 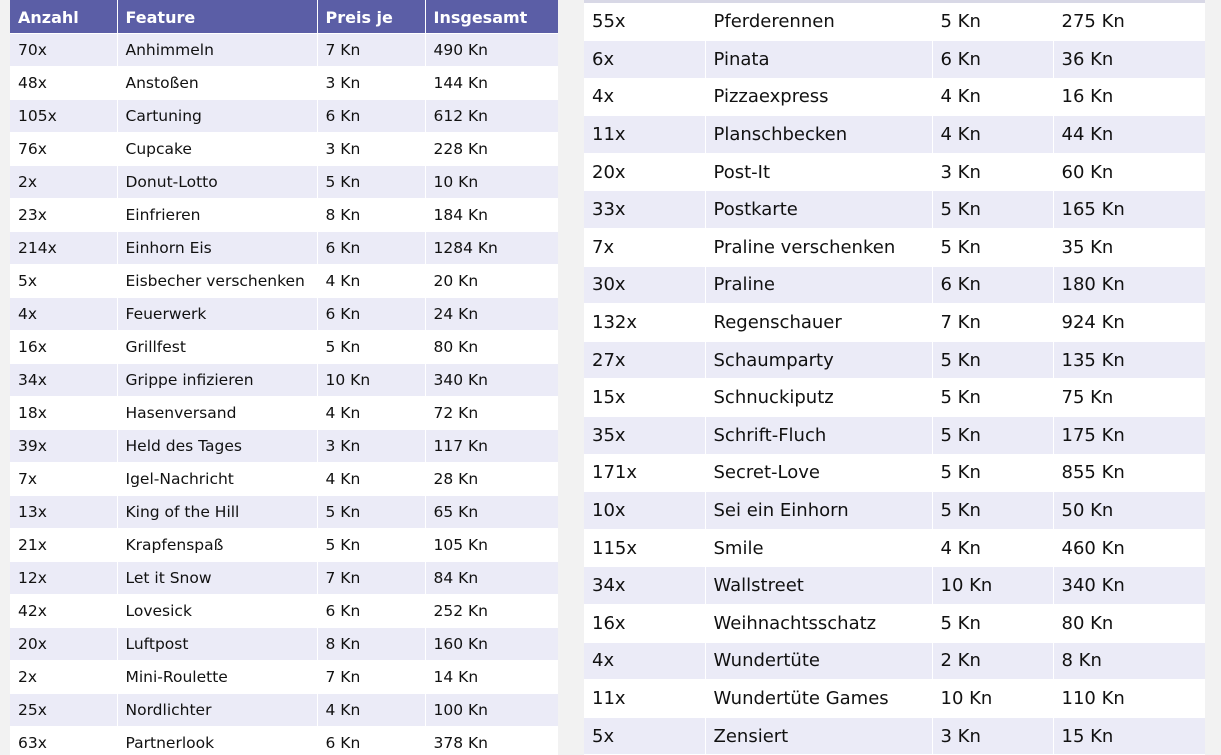 I want to click on feature-cell: Luftpost, so click(x=217, y=644).